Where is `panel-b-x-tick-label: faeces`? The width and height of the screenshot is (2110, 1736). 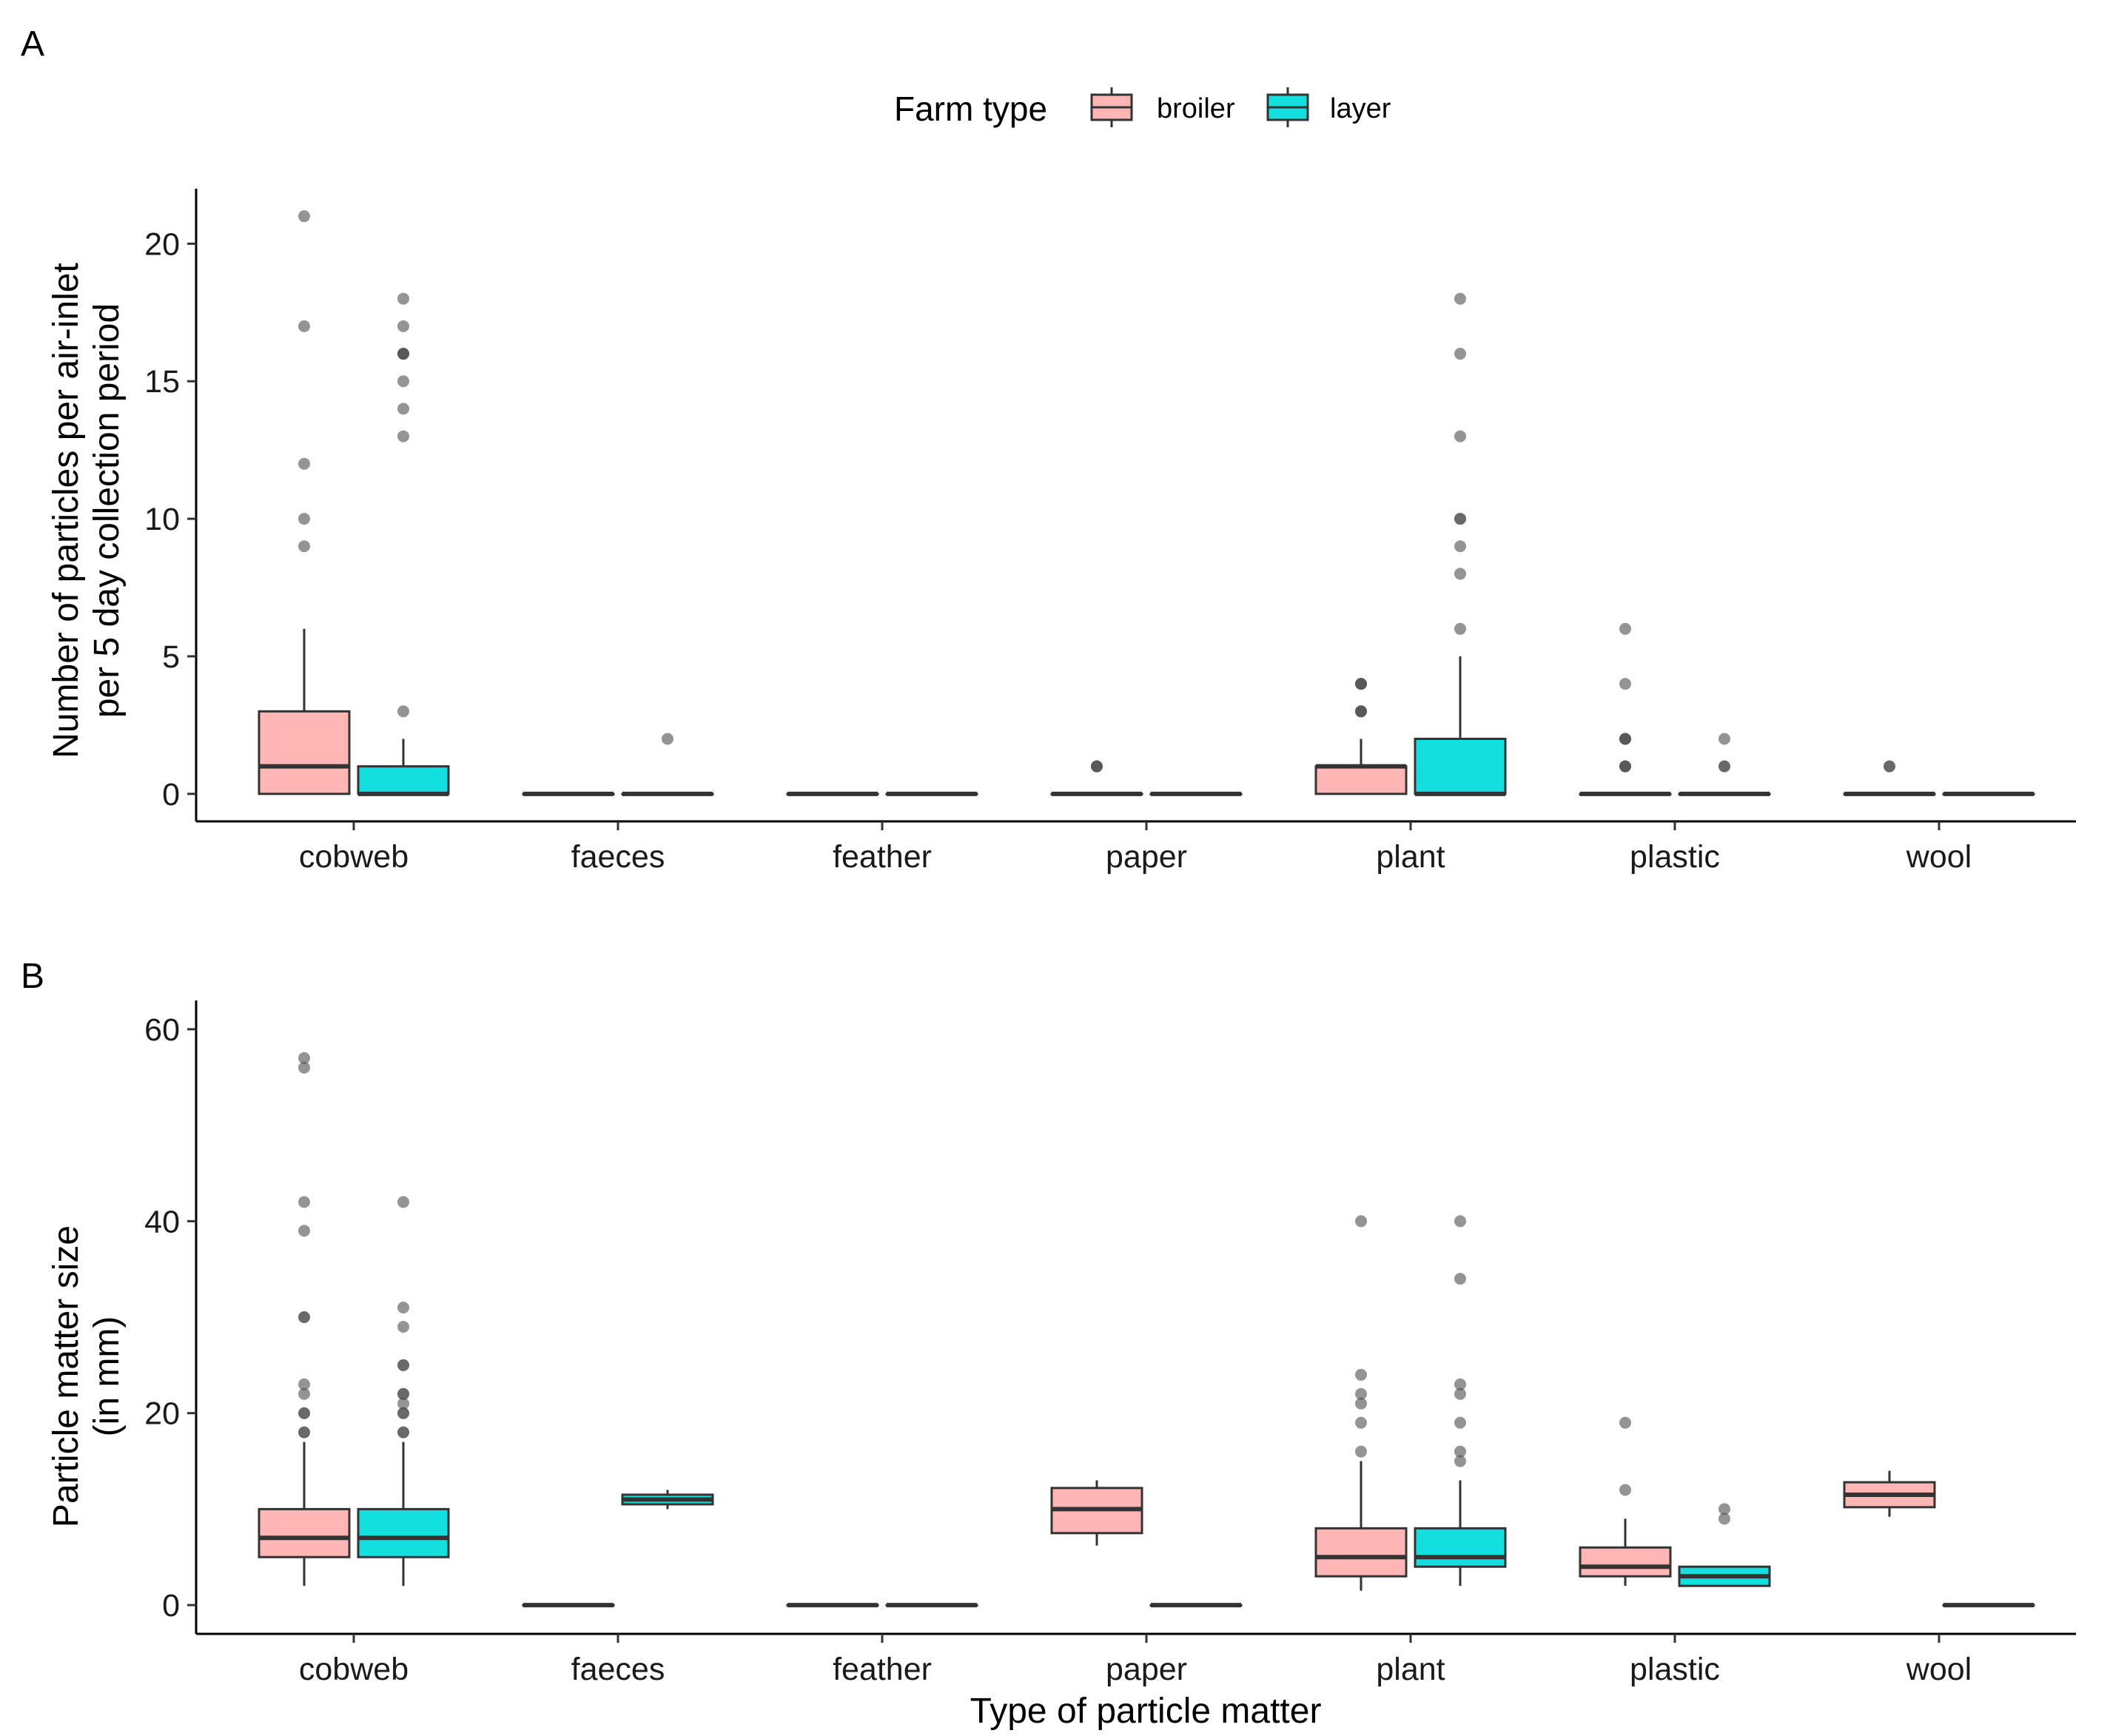
panel-b-x-tick-label: faeces is located at coordinates (618, 1670).